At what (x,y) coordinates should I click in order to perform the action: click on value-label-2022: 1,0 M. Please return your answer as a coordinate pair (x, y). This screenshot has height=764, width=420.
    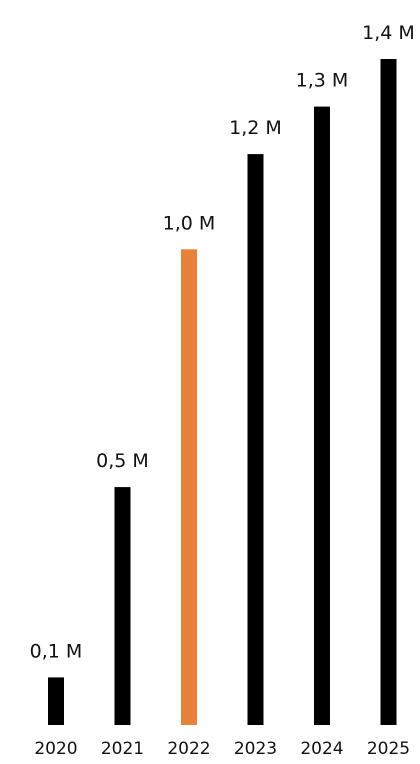
    Looking at the image, I should click on (189, 223).